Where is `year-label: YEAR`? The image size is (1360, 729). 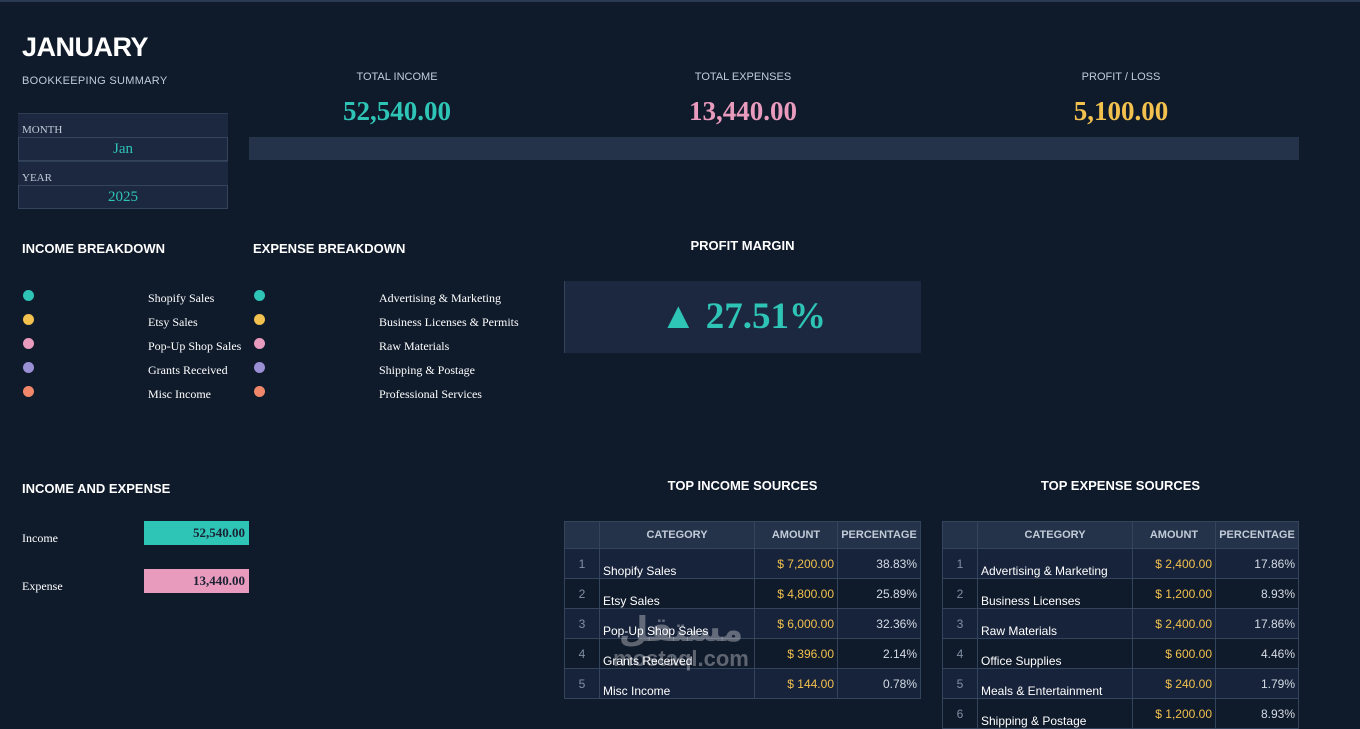 year-label: YEAR is located at coordinates (123, 173).